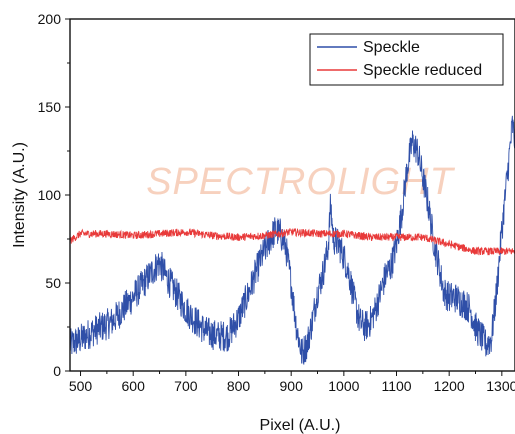 Image resolution: width=515 pixels, height=434 pixels. Describe the element at coordinates (500, 386) in the screenshot. I see `x-tick-label: 1300` at that location.